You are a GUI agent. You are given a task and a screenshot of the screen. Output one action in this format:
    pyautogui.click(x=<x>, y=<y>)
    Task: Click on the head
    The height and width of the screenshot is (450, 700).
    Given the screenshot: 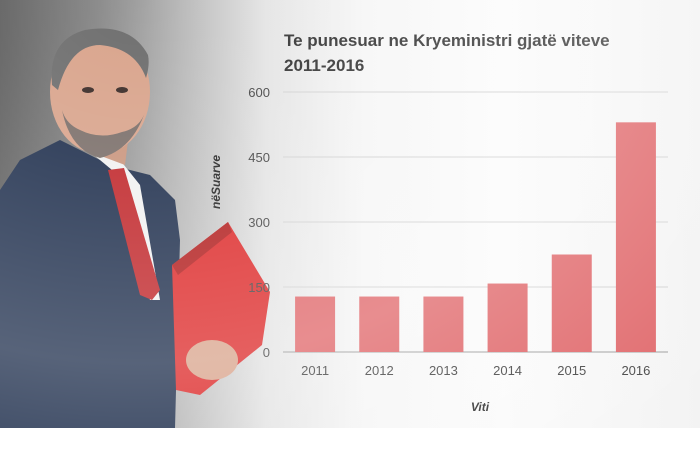 What is the action you would take?
    pyautogui.click(x=100, y=92)
    